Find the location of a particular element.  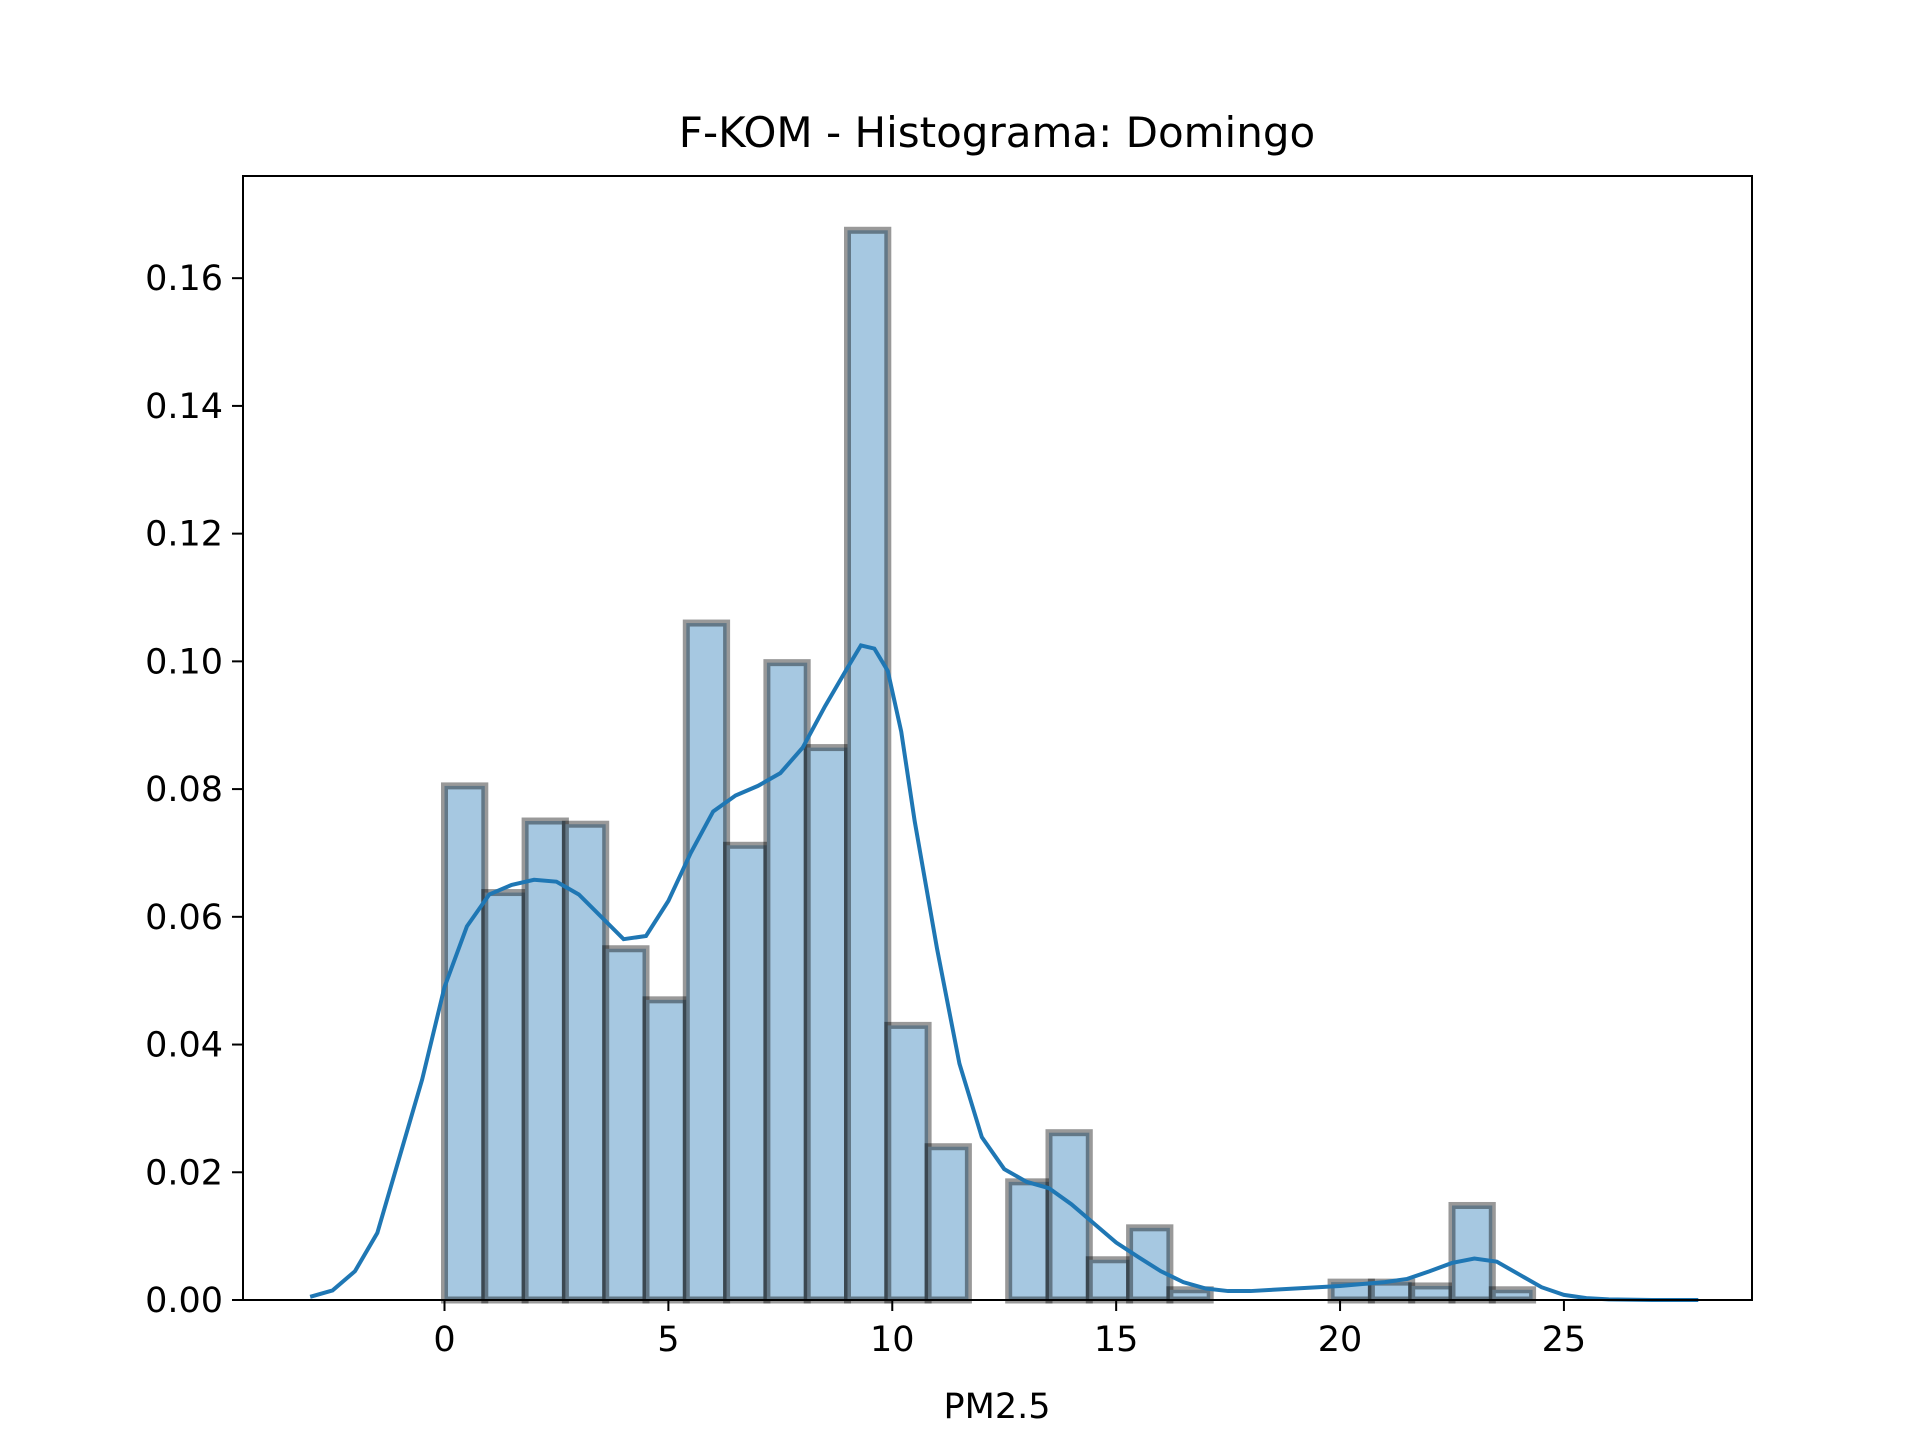

x-tick-label: 15 is located at coordinates (1116, 1340).